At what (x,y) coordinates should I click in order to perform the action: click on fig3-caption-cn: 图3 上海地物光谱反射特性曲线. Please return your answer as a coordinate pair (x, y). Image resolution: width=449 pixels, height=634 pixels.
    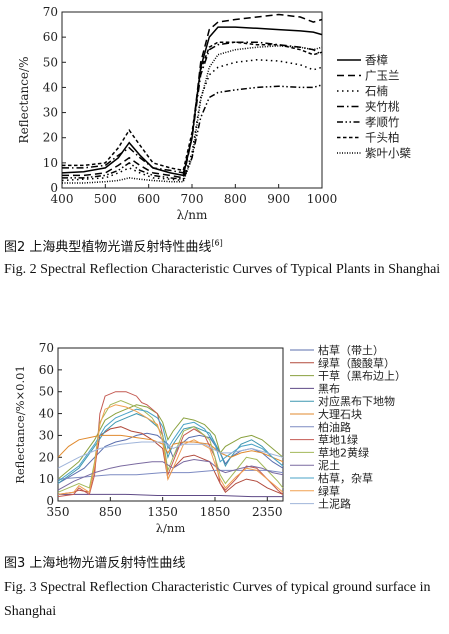
    Looking at the image, I should click on (95, 563).